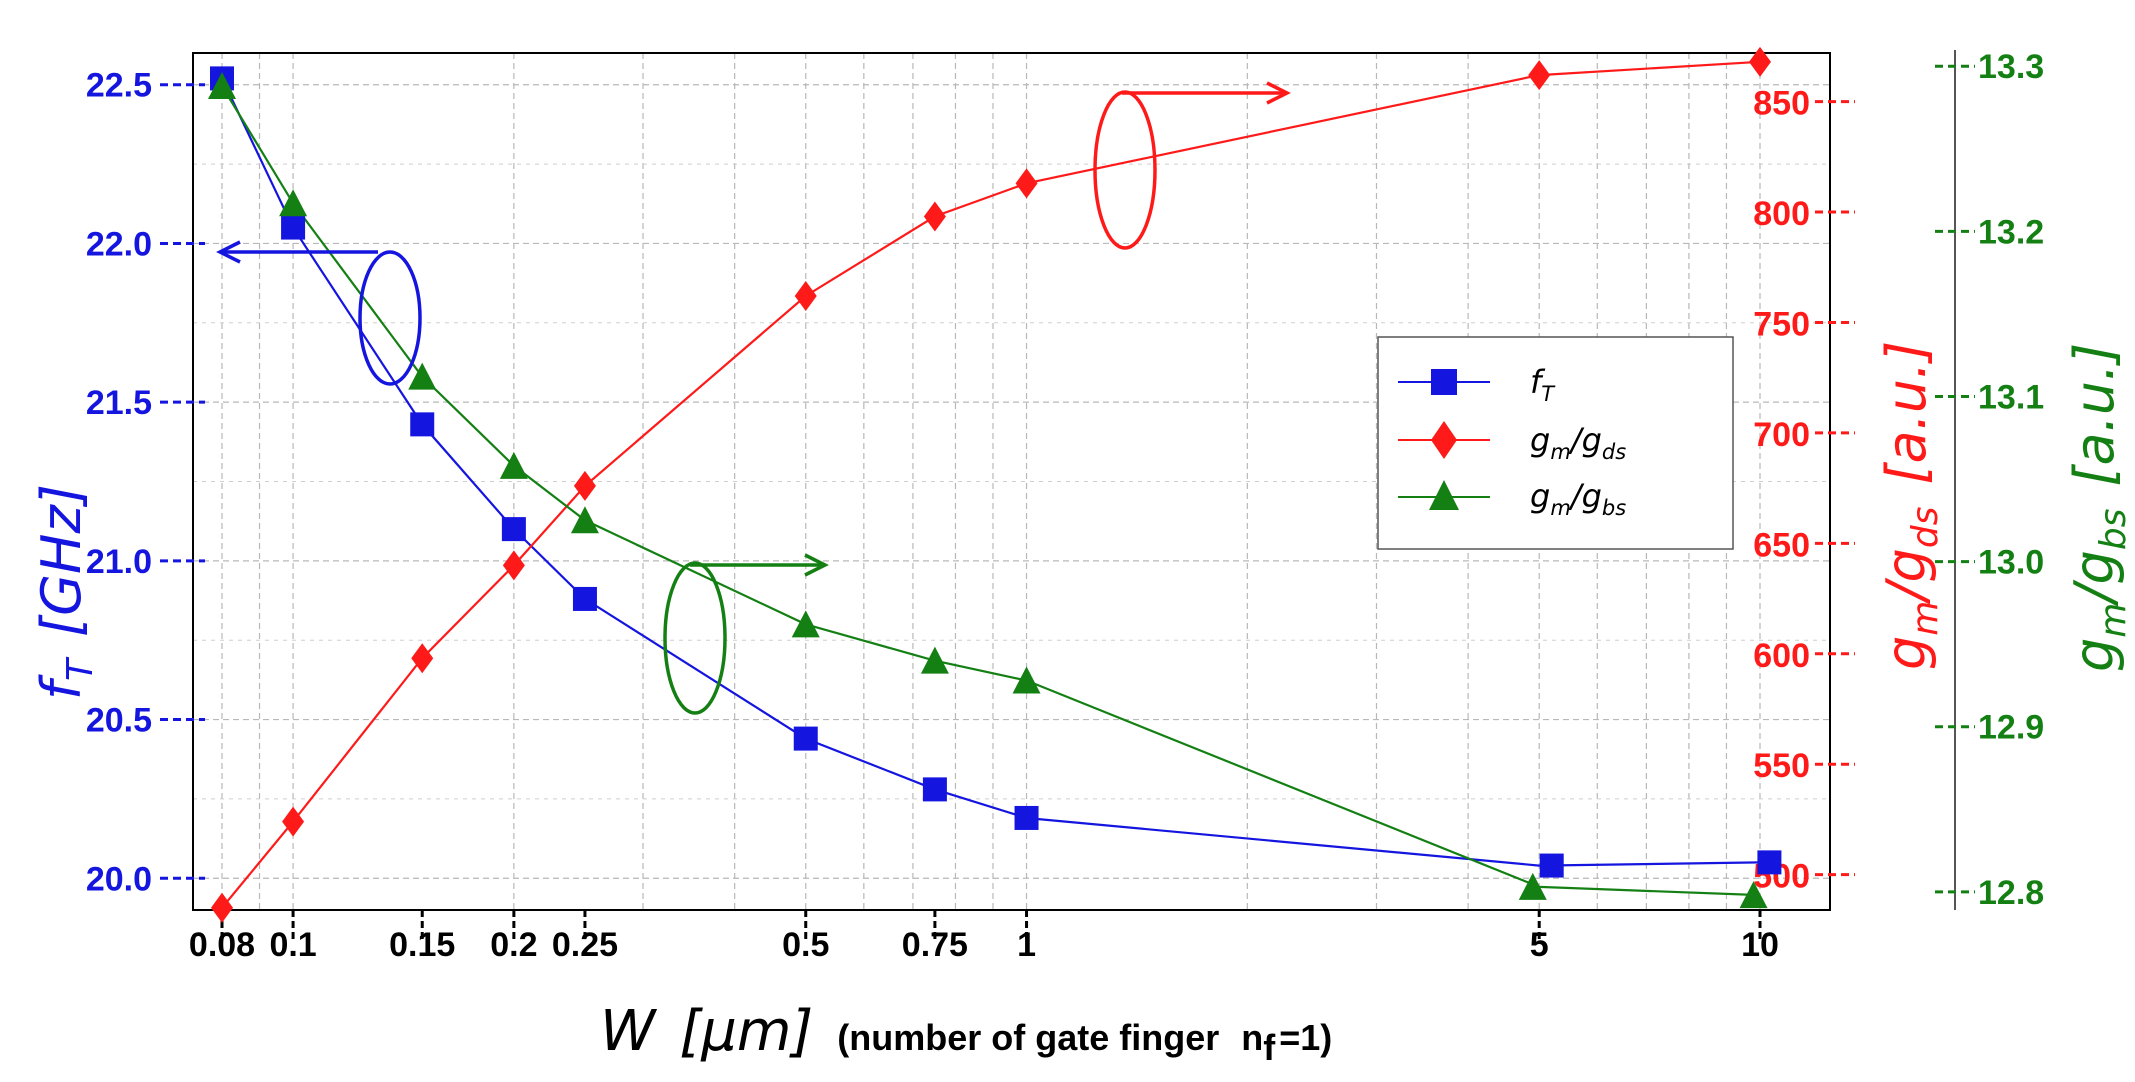  What do you see at coordinates (1906, 576) in the screenshot?
I see `right1-axis-label-mid: /g` at bounding box center [1906, 576].